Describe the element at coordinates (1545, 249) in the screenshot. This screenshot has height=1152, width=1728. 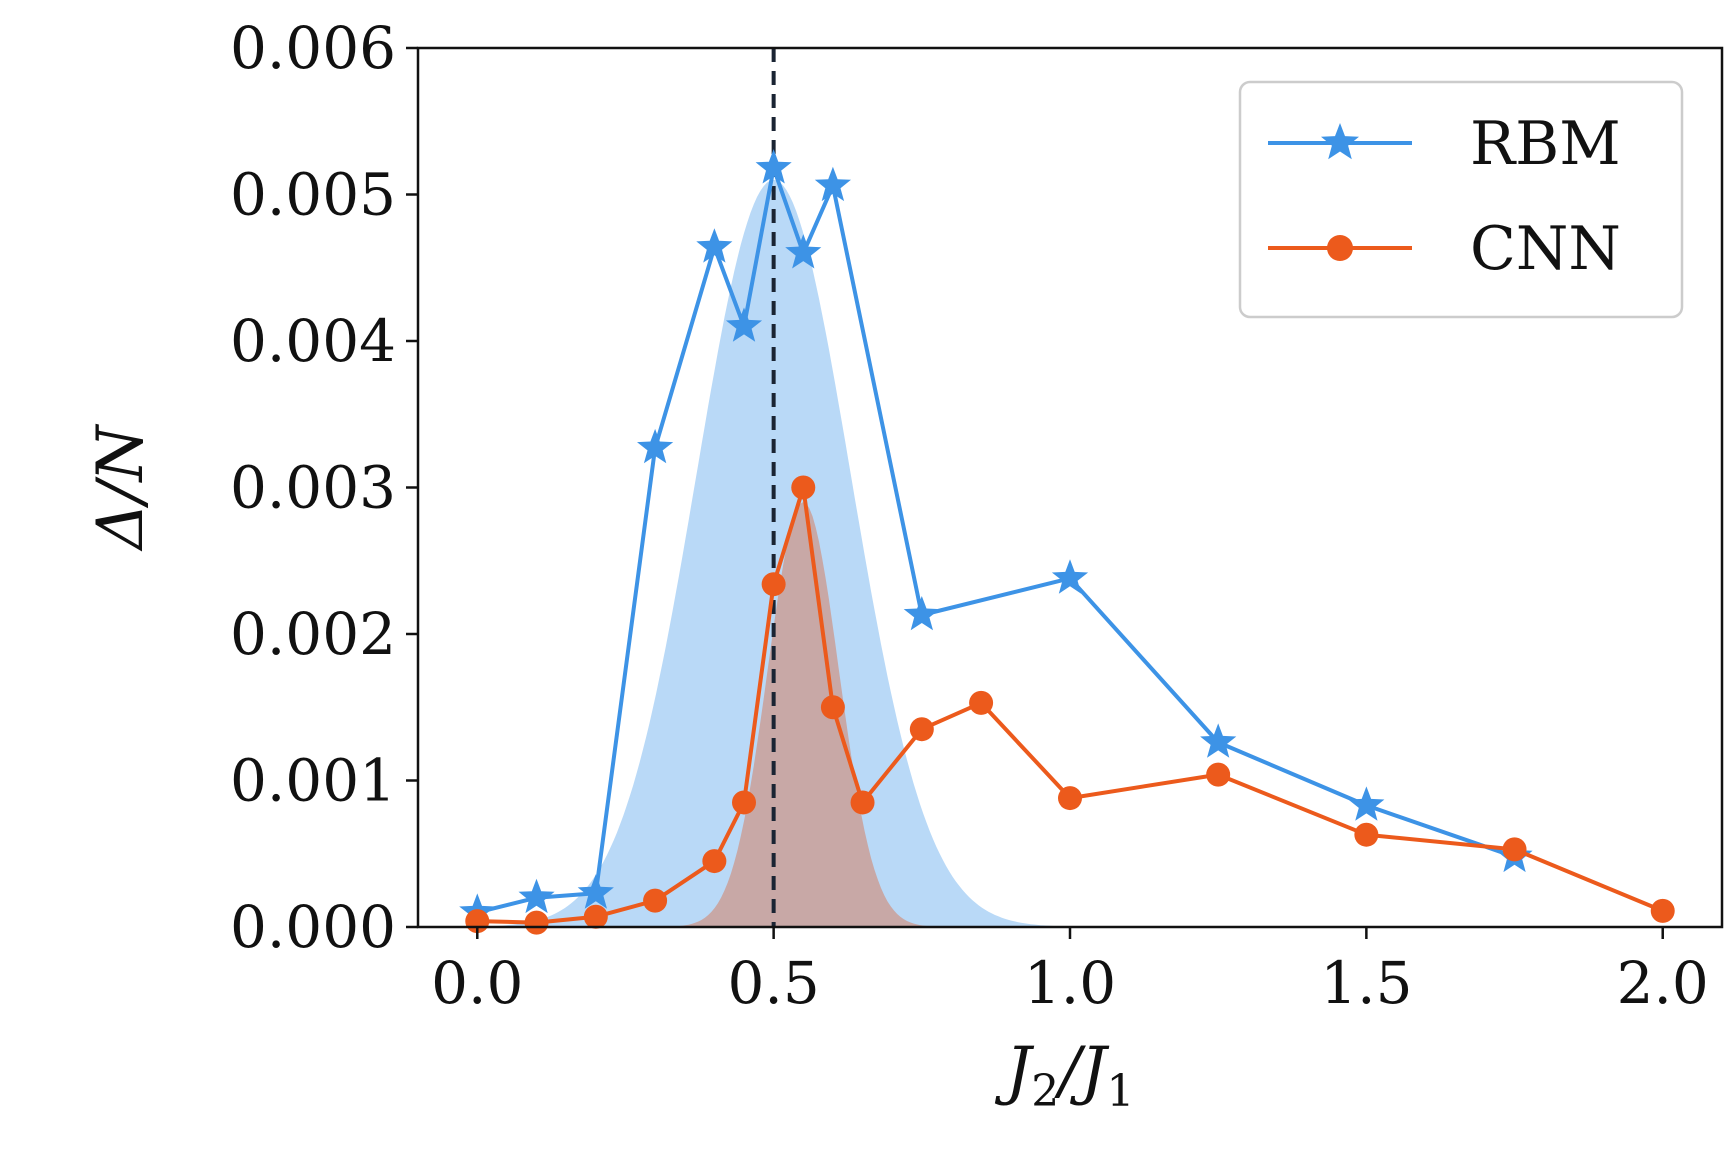
I see `legend-label-cnn: CNN` at that location.